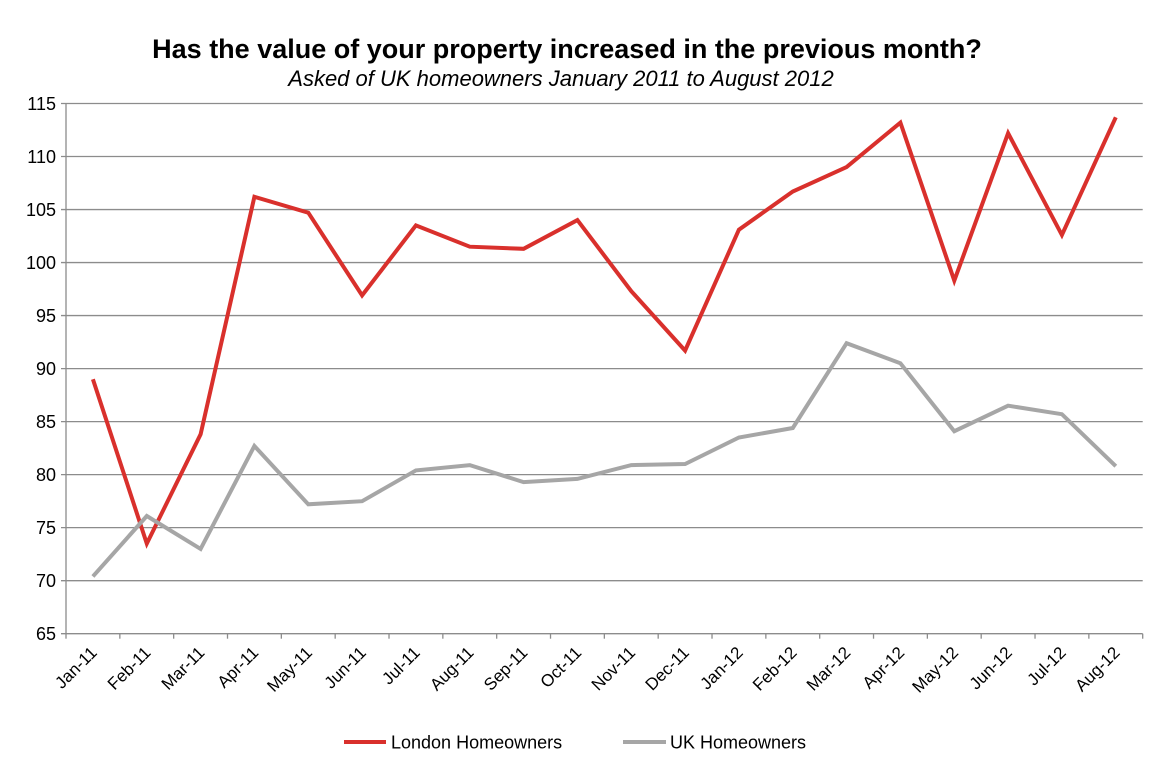 Image resolution: width=1165 pixels, height=773 pixels. Describe the element at coordinates (476, 743) in the screenshot. I see `legend-label: London Homeowners` at that location.